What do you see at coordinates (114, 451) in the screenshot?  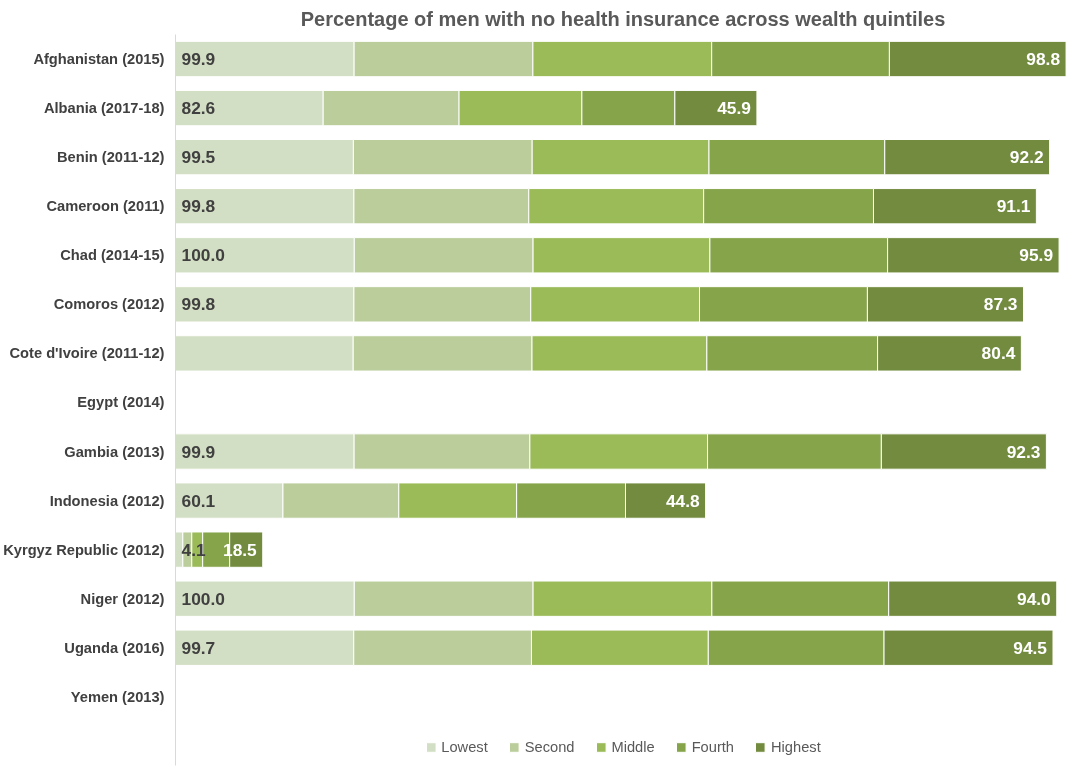 I see `y-tick-label: Gambia (2013)` at bounding box center [114, 451].